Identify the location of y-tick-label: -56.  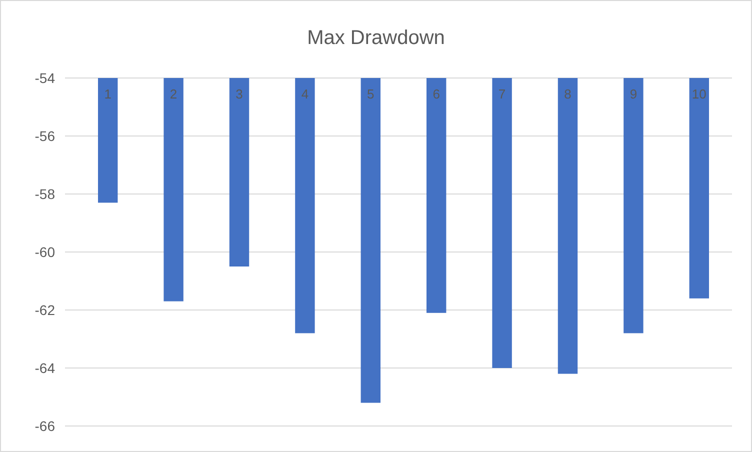
(45, 136).